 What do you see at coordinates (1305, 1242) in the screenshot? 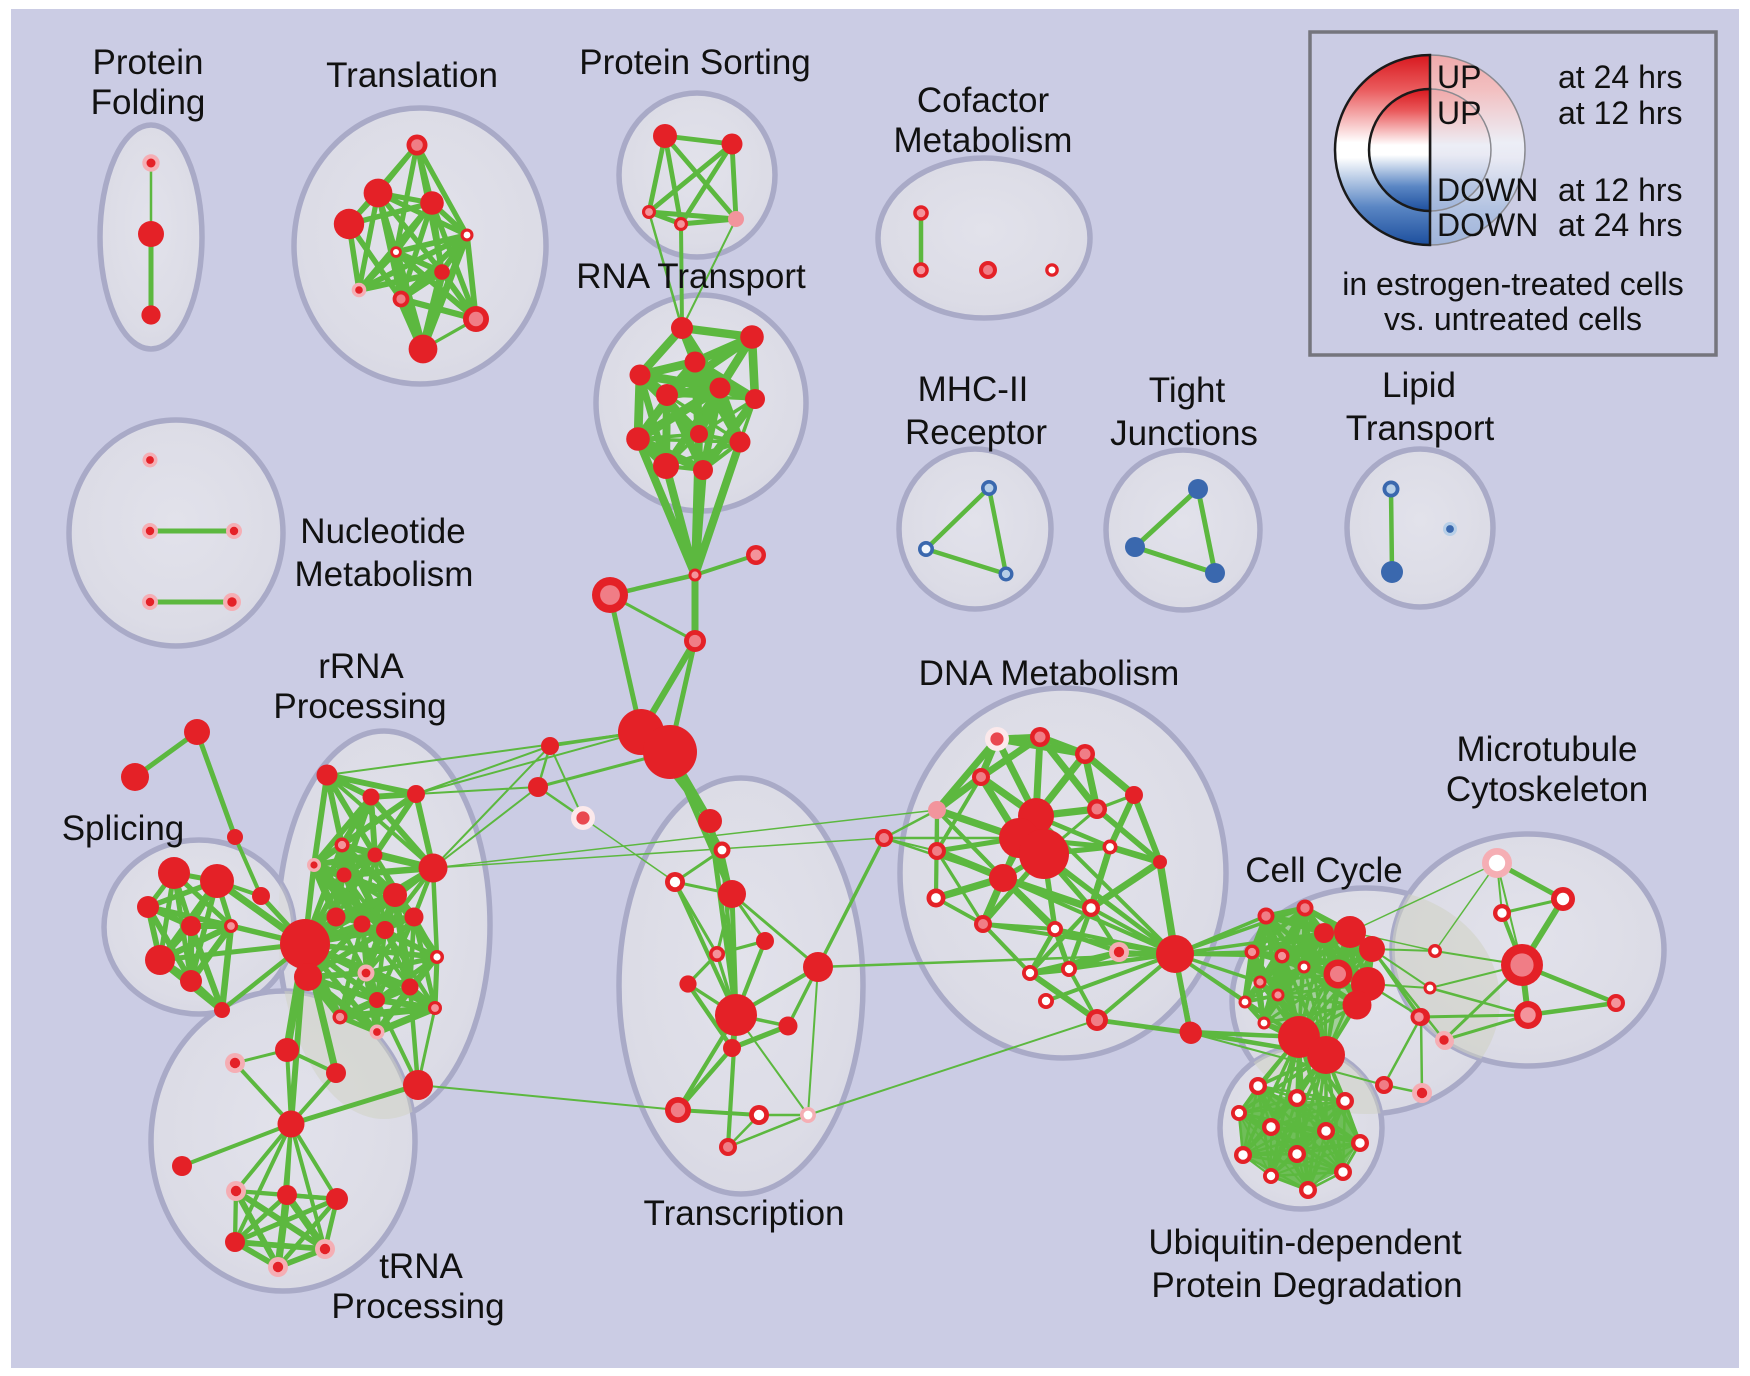
I see `svg-text: Ubiquitin-dependent` at bounding box center [1305, 1242].